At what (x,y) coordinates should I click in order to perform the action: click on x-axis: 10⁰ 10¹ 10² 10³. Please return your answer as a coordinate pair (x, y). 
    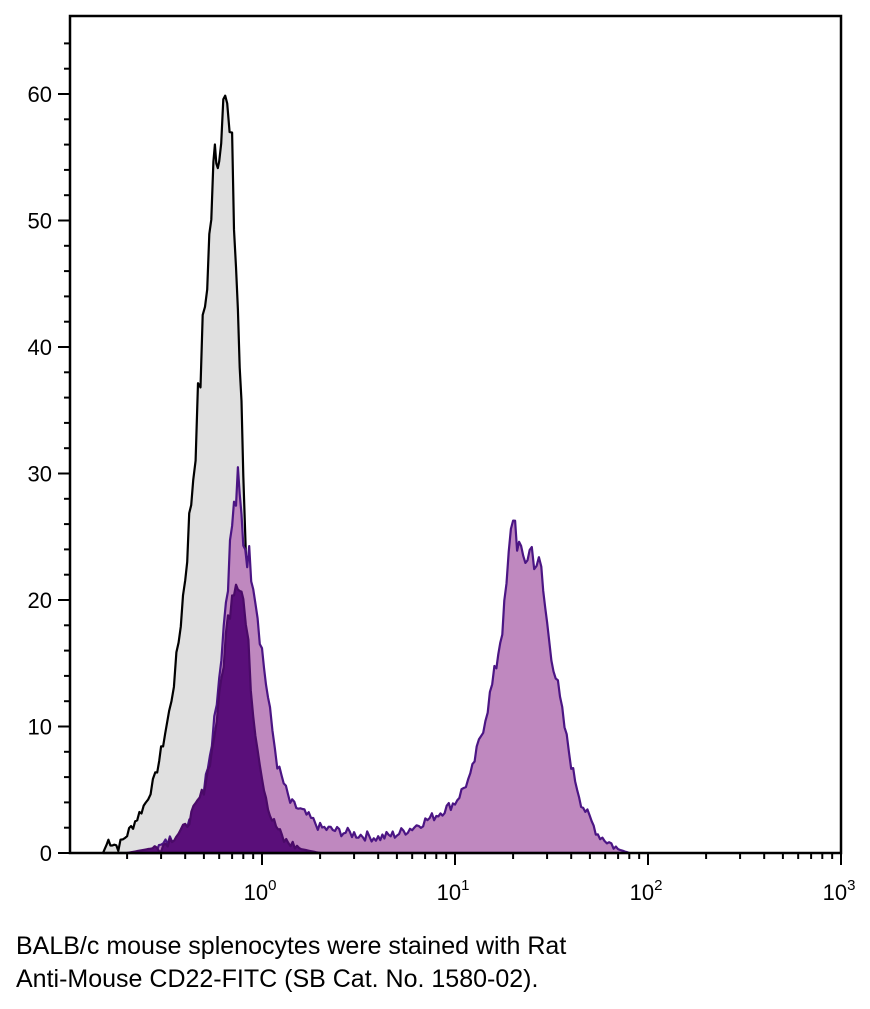
    Looking at the image, I should click on (491, 879).